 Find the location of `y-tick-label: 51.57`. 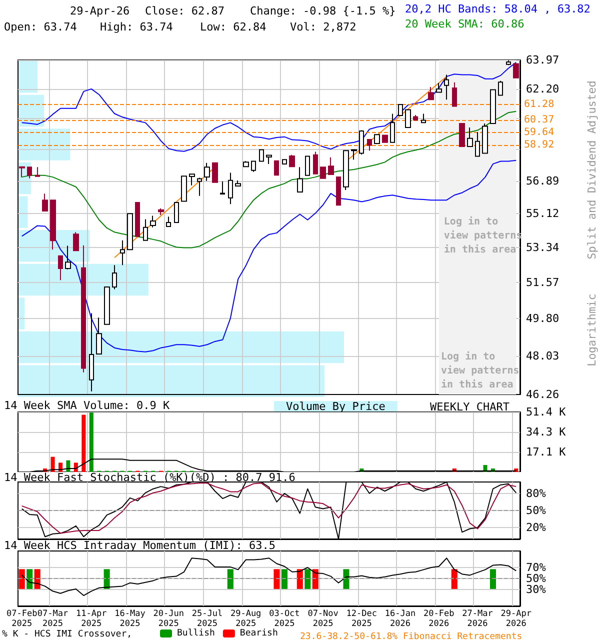

y-tick-label: 51.57 is located at coordinates (543, 282).